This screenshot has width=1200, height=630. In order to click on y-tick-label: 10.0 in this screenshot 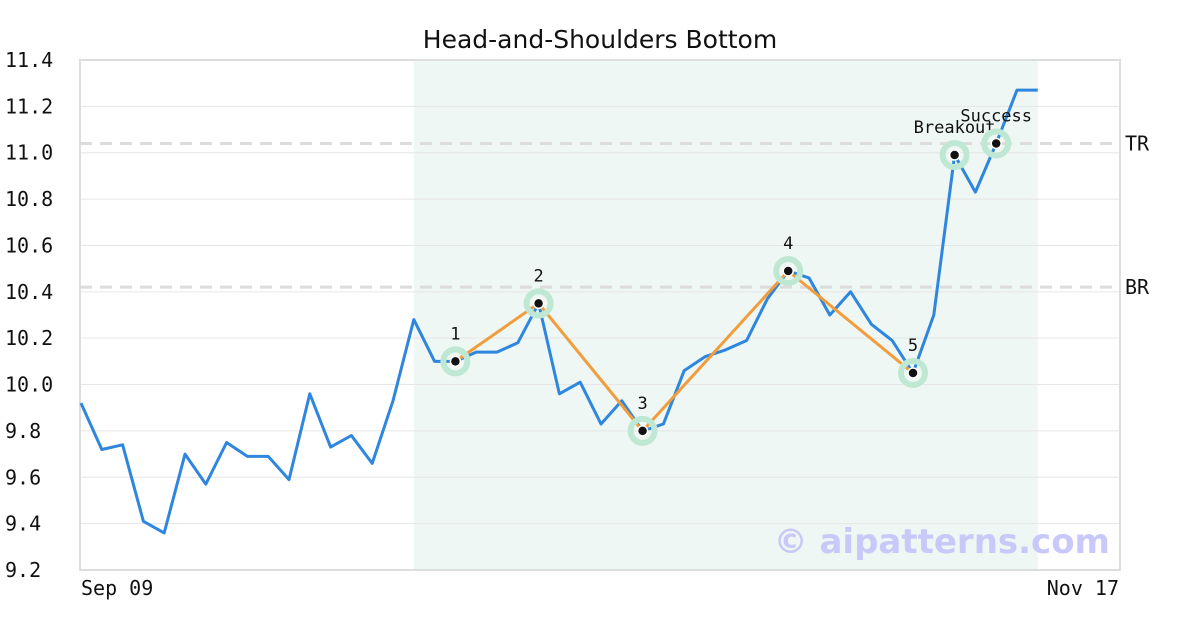, I will do `click(29, 385)`.